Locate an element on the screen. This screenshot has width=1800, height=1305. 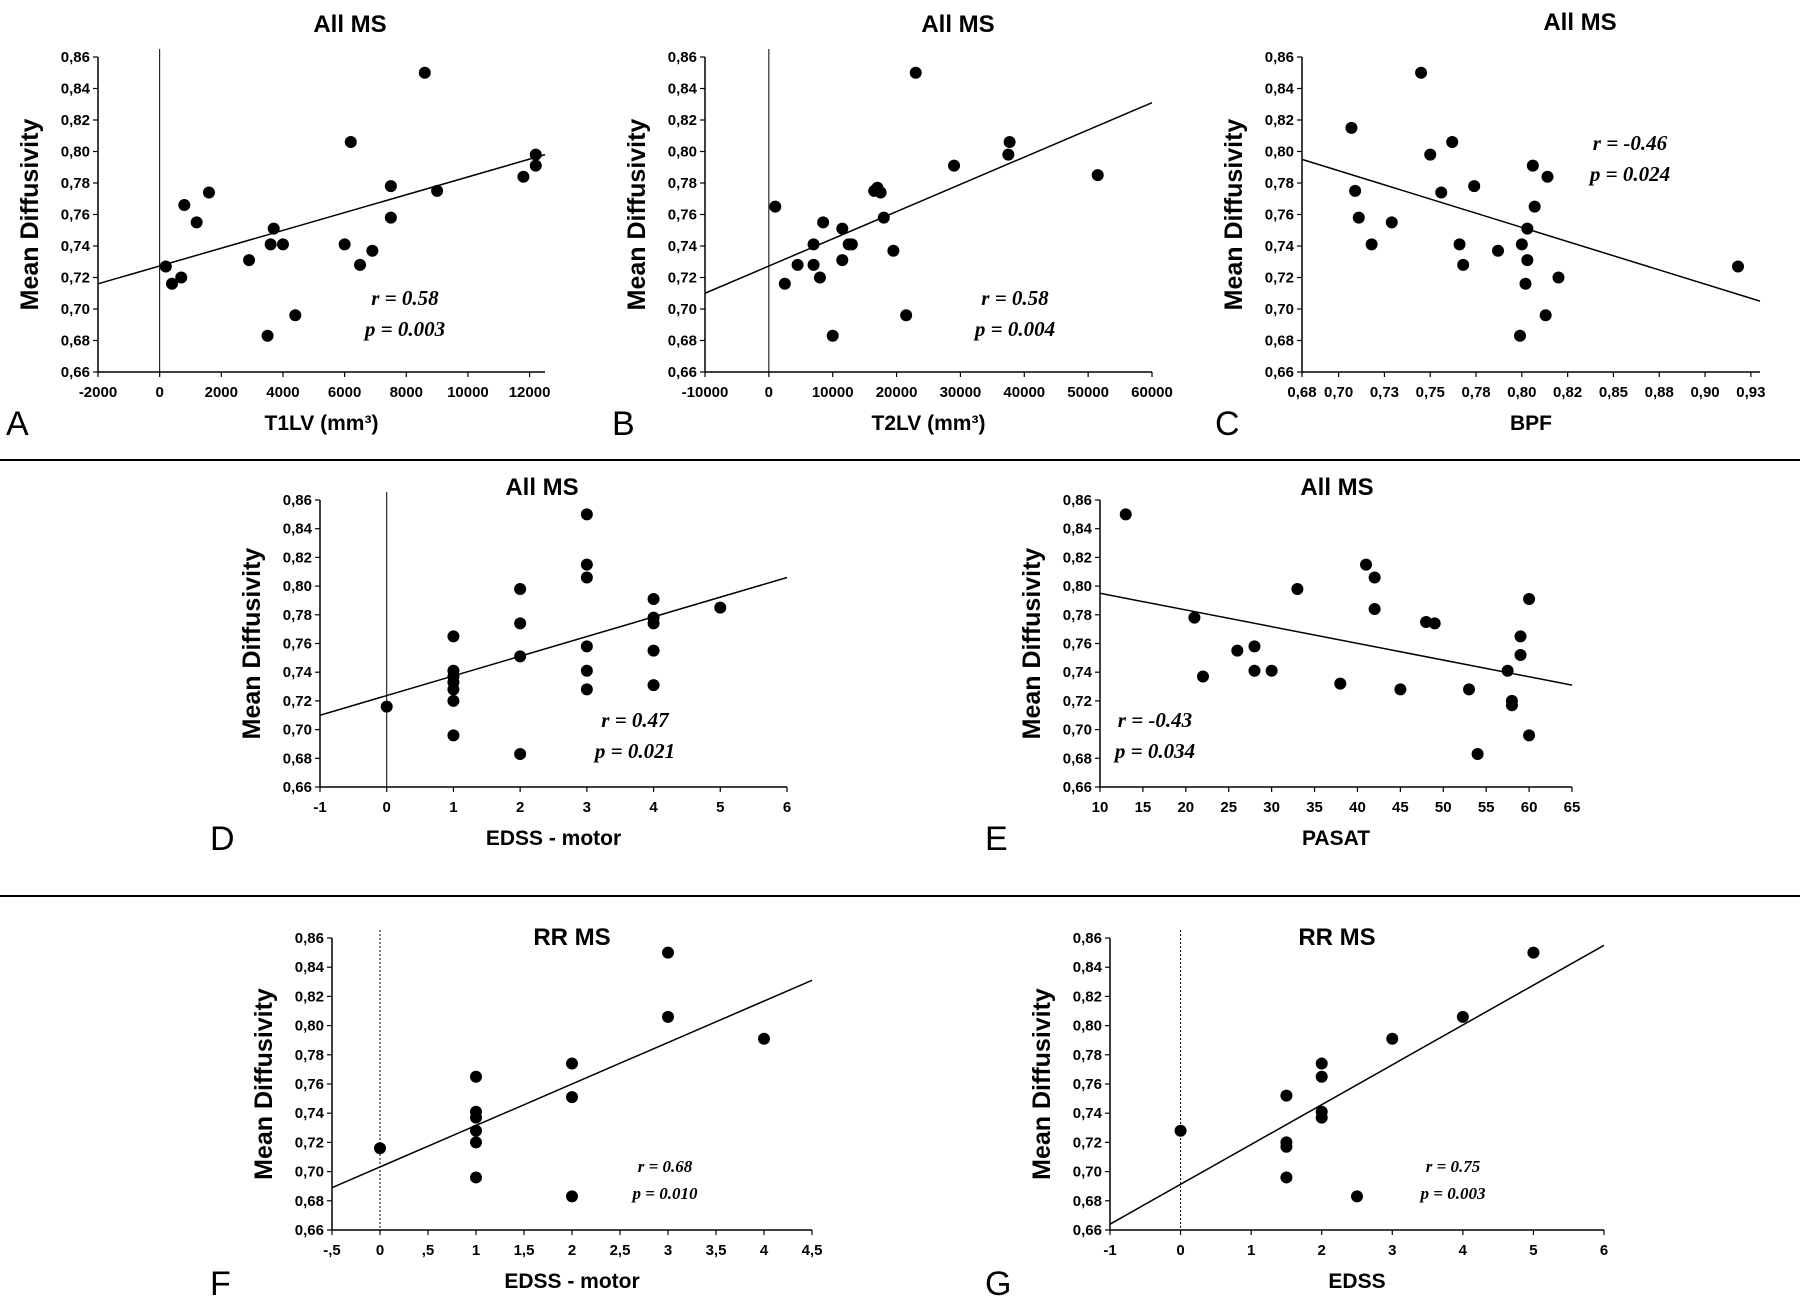
panel-b-y-tick-label: 0,78 is located at coordinates (682, 183).